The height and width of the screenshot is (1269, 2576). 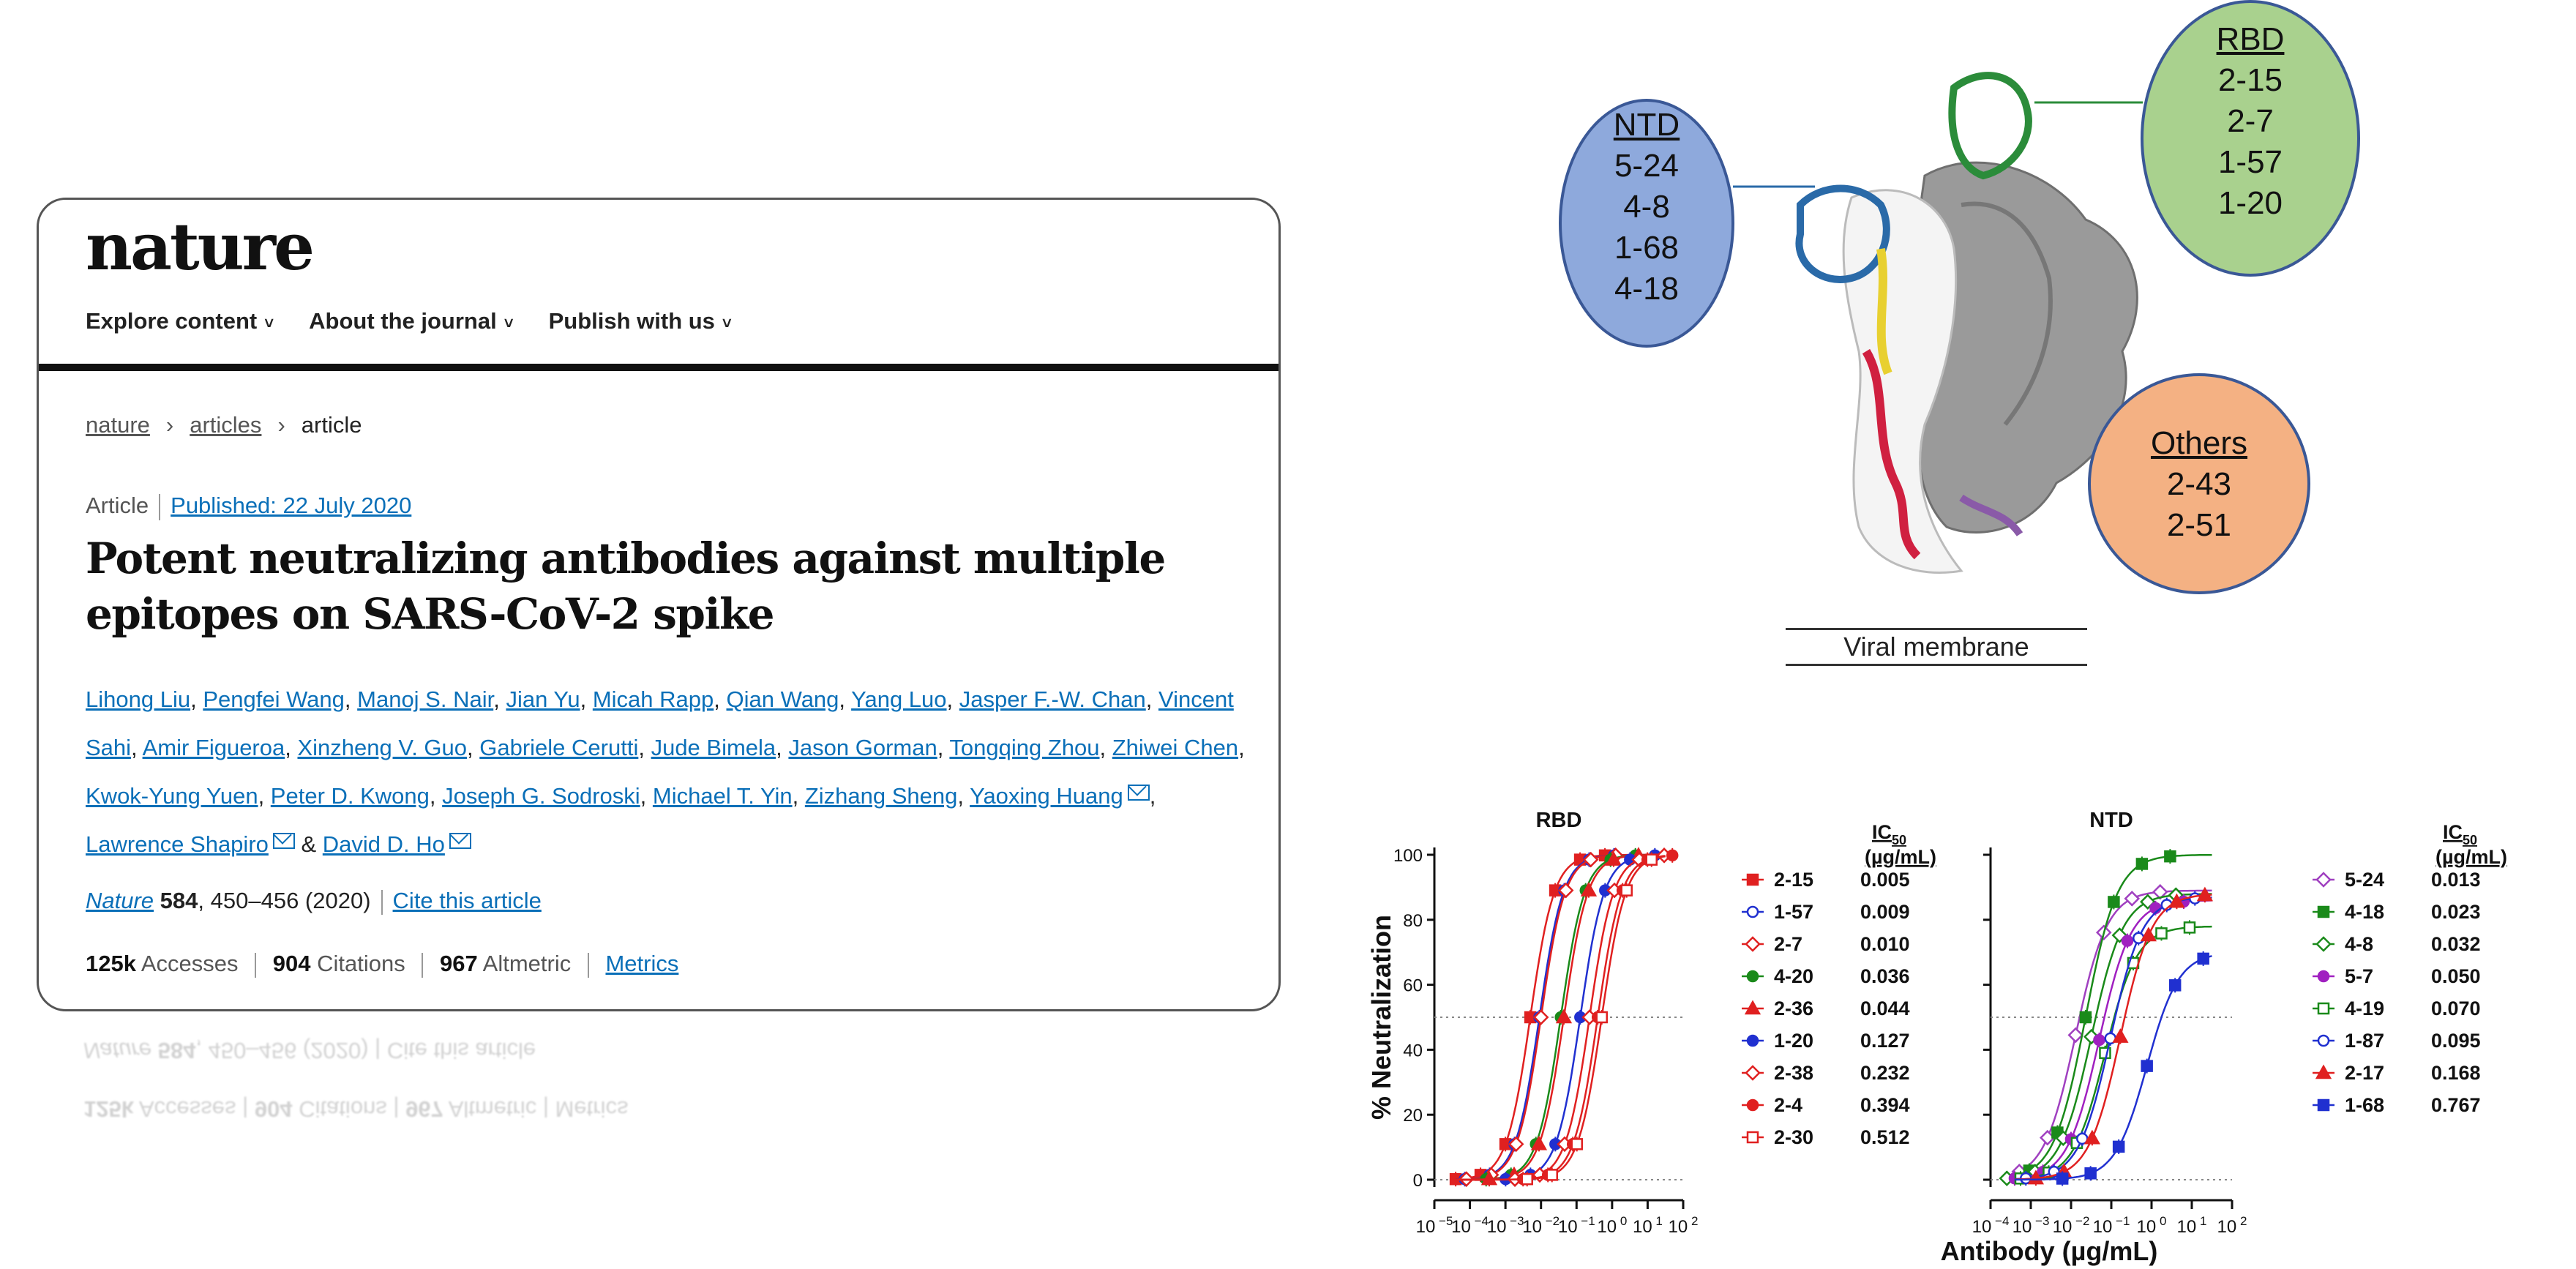 What do you see at coordinates (180, 321) in the screenshot?
I see `nav-explore-content: Explore content ˅` at bounding box center [180, 321].